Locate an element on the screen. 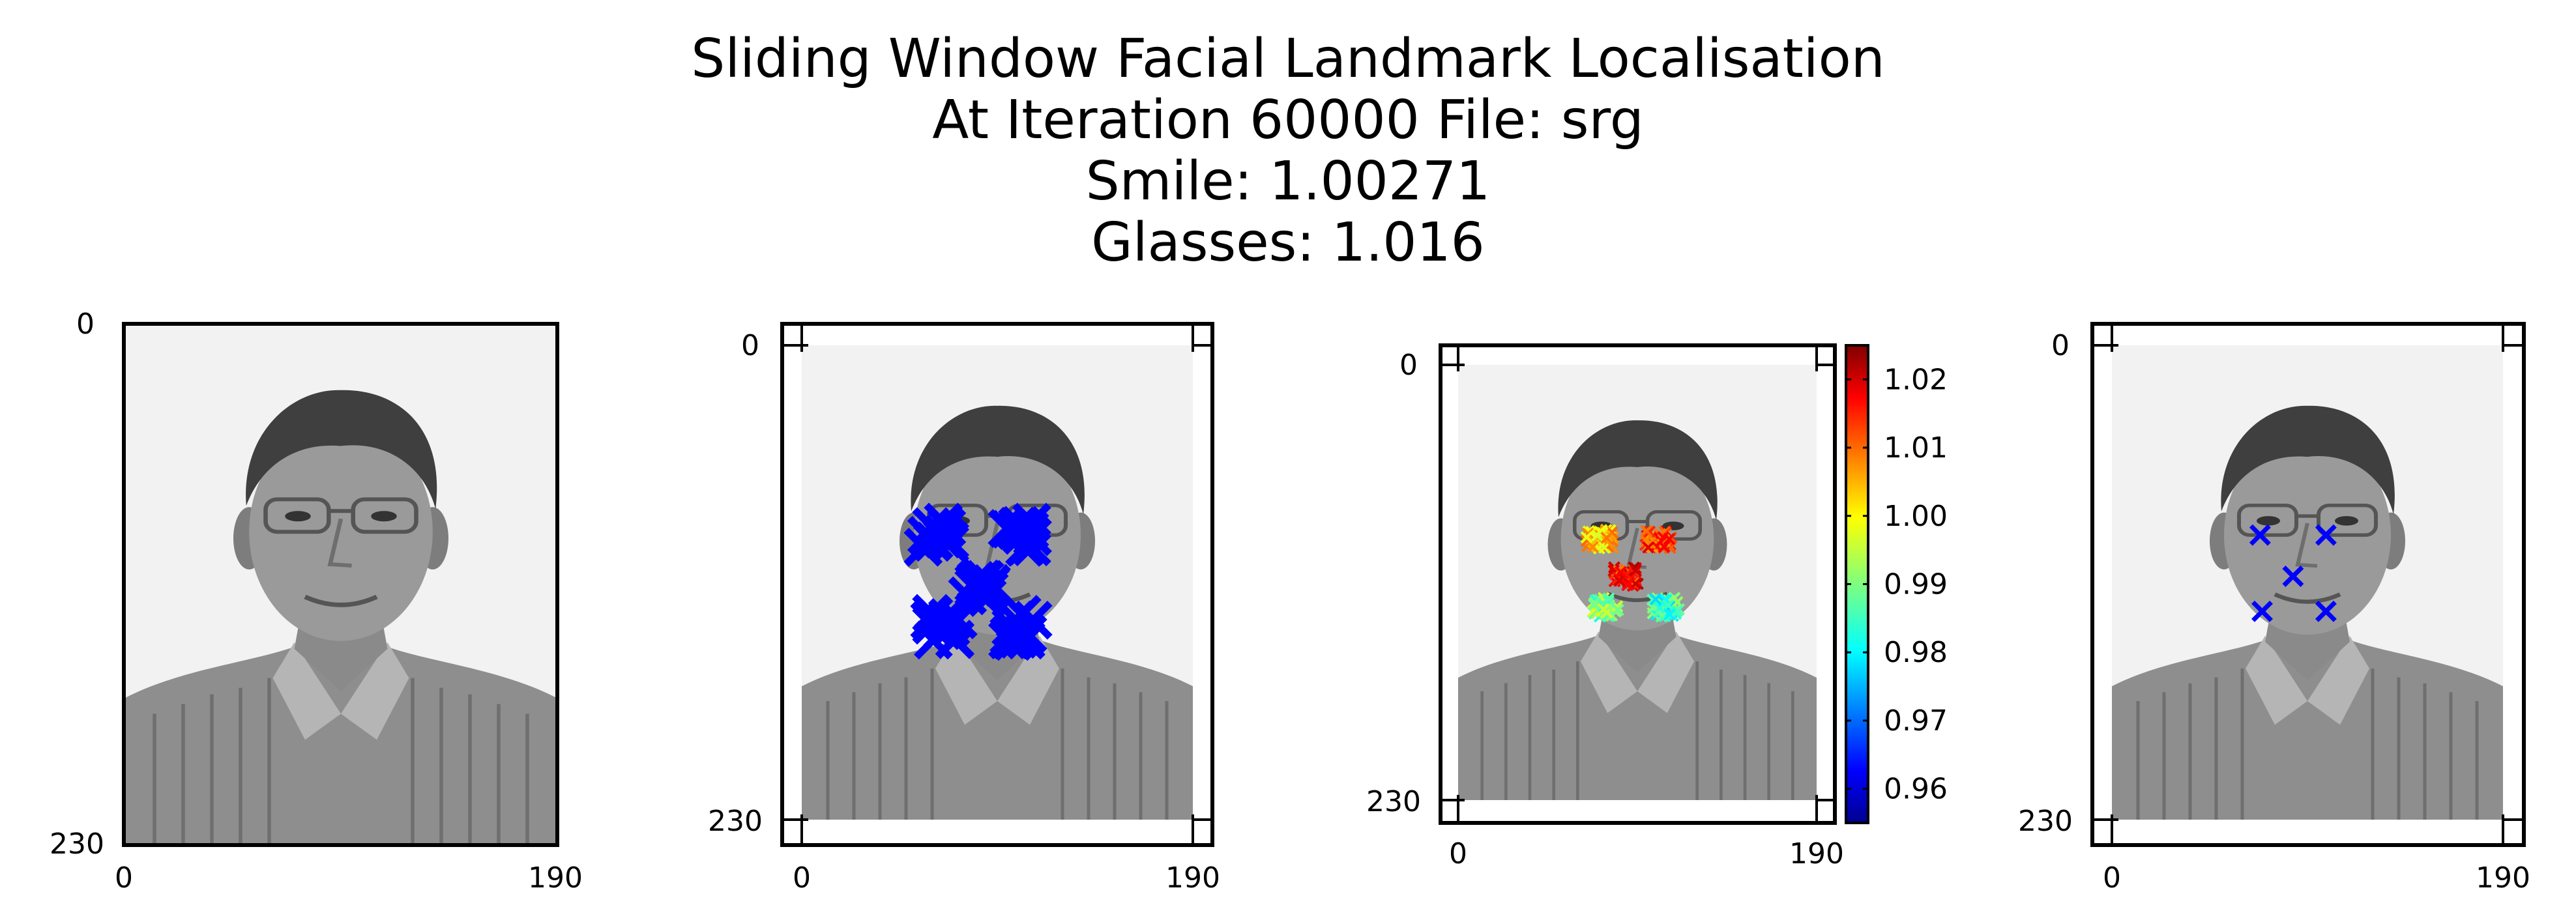 Image resolution: width=2576 pixels, height=905 pixels. title-line-3: Smile: 1.00271 is located at coordinates (1288, 182).